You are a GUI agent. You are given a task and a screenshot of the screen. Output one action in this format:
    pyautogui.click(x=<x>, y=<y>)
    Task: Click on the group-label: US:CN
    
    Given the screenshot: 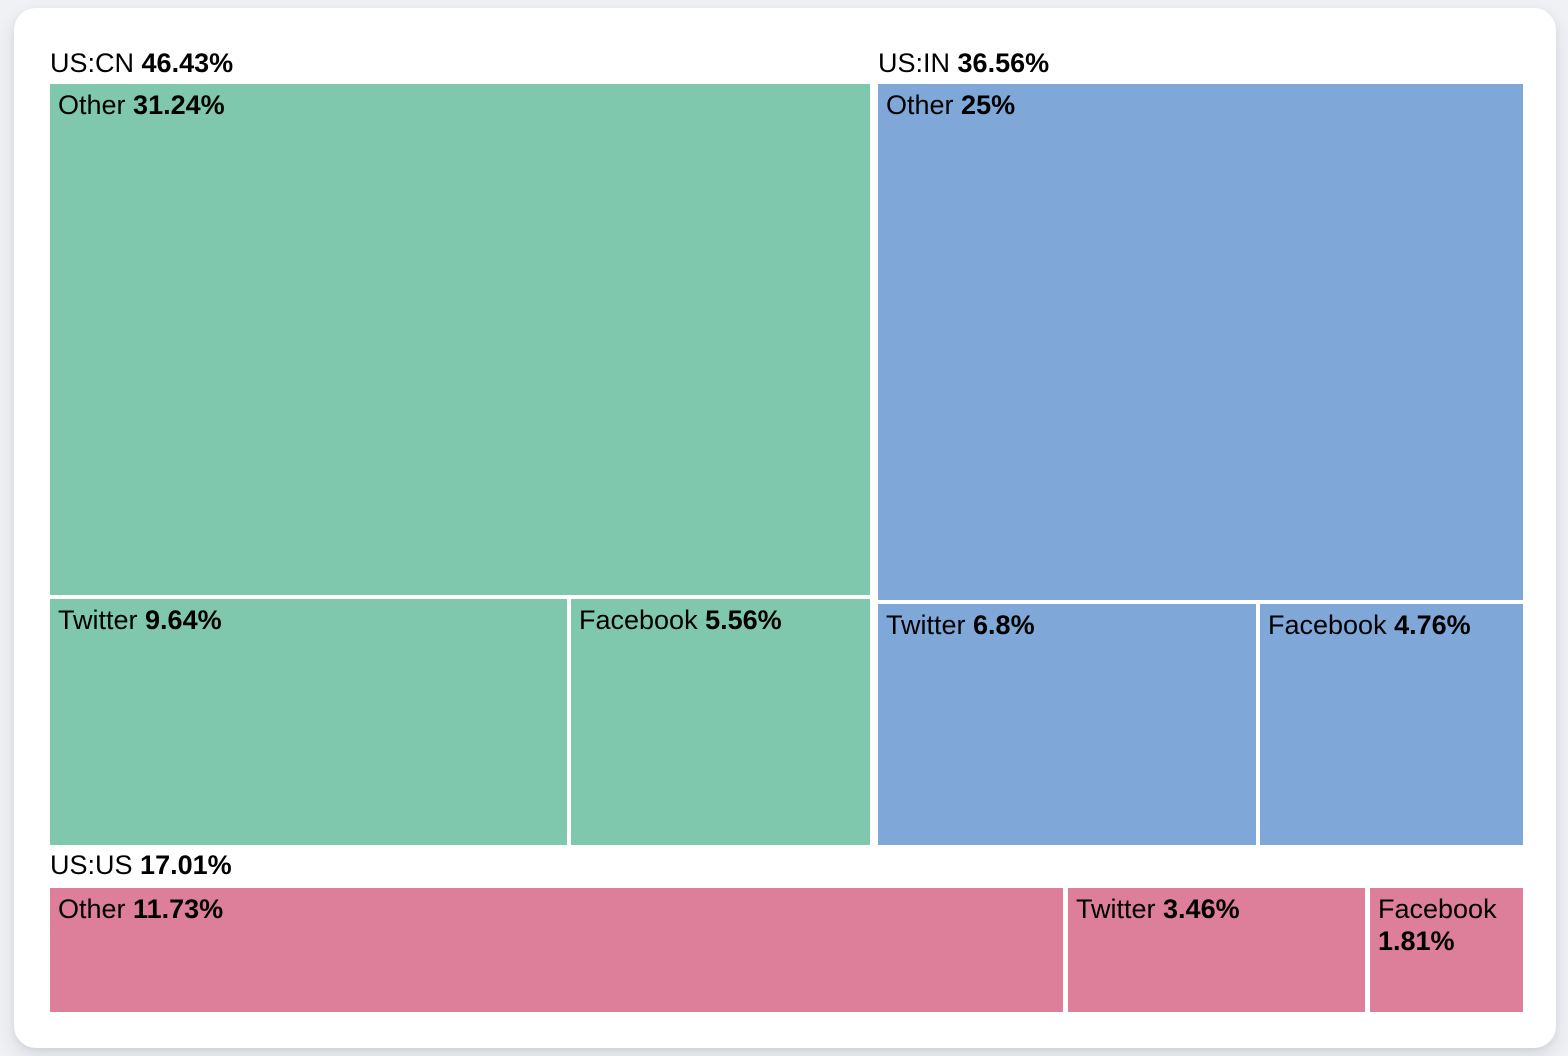 What is the action you would take?
    pyautogui.click(x=92, y=63)
    